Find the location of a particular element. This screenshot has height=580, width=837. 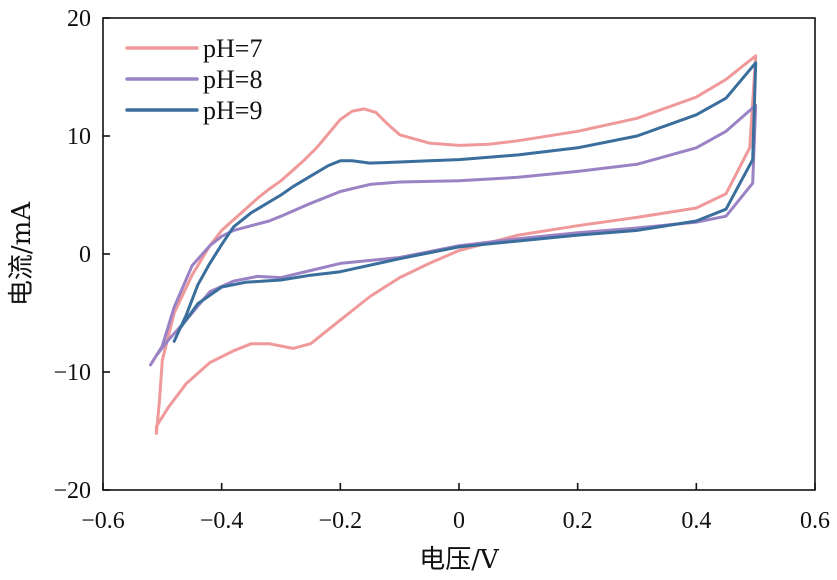

y-tick-label: −10 is located at coordinates (72, 373).